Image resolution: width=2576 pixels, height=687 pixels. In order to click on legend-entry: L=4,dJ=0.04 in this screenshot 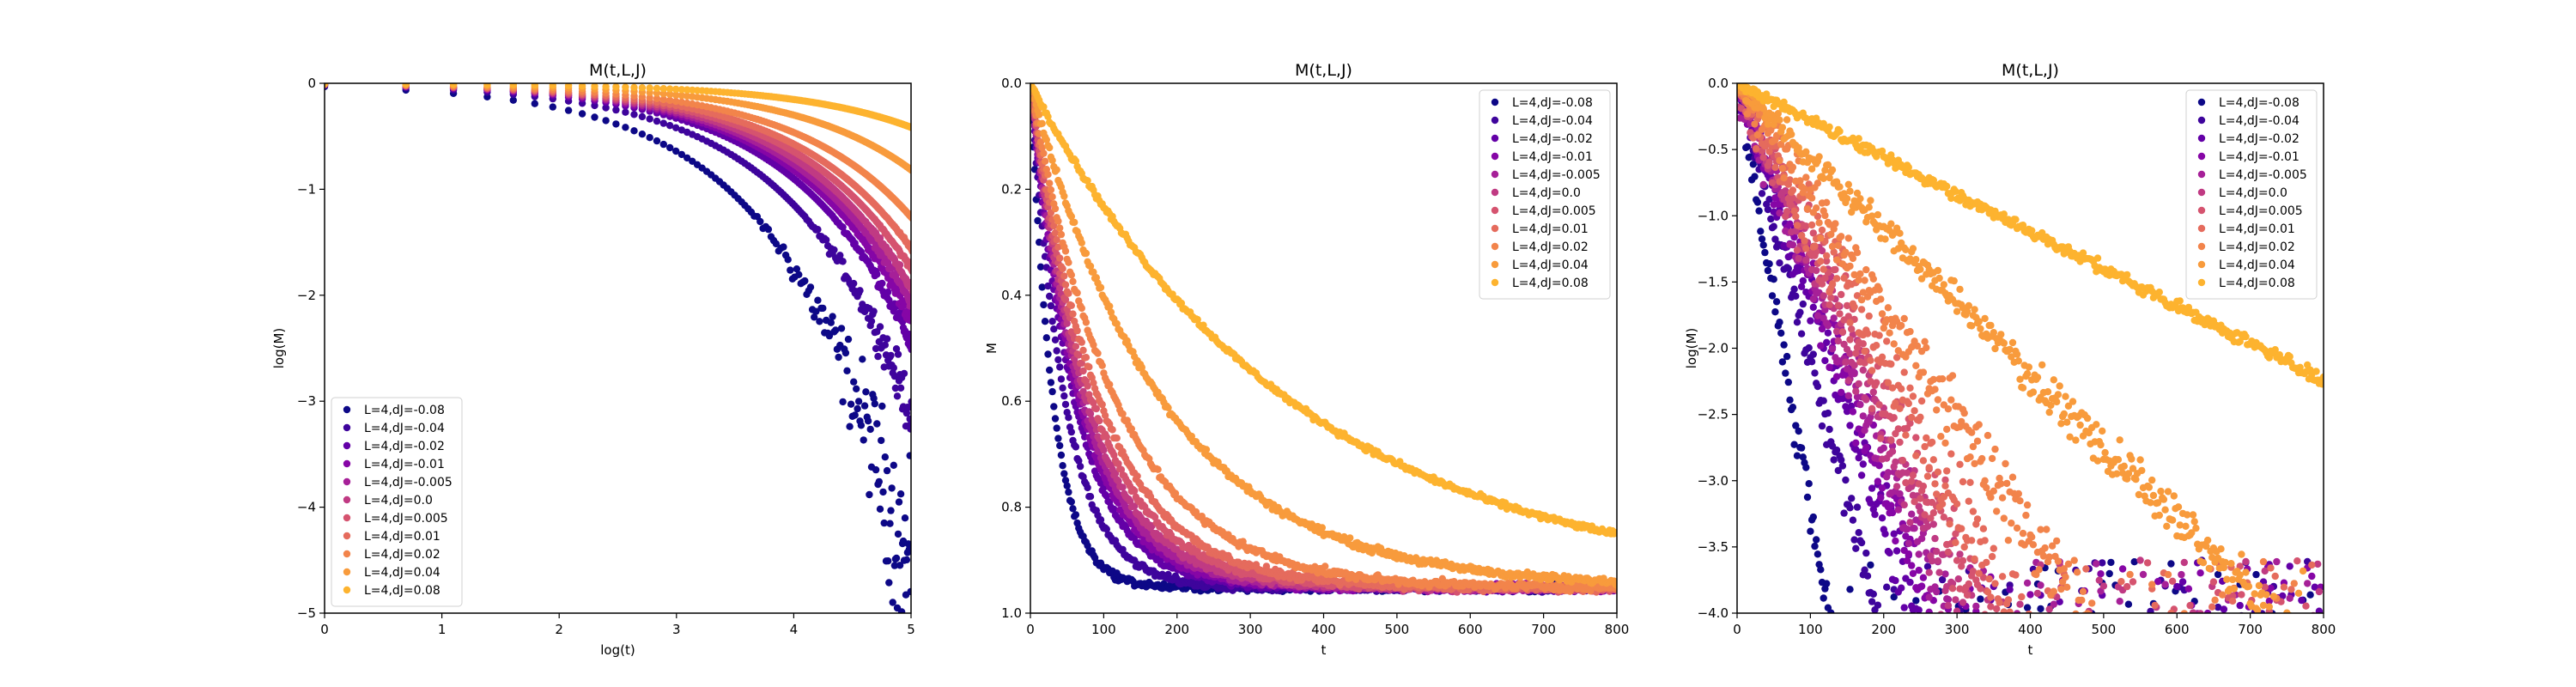, I will do `click(402, 573)`.